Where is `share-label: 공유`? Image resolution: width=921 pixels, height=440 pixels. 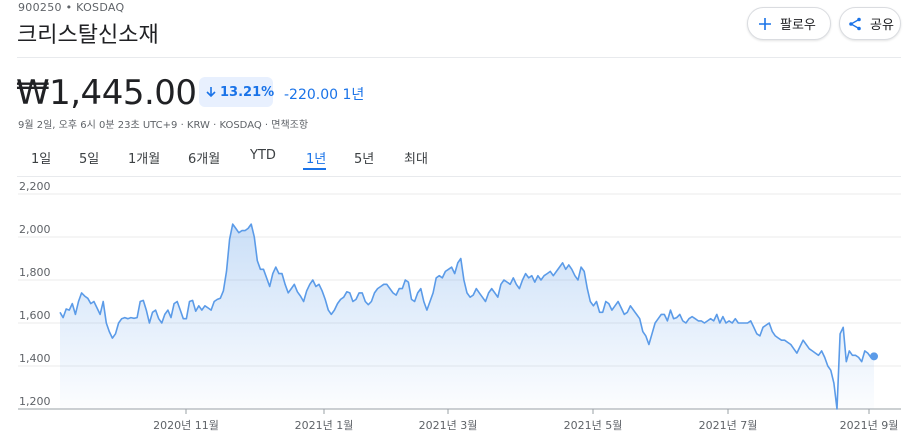 share-label: 공유 is located at coordinates (882, 25).